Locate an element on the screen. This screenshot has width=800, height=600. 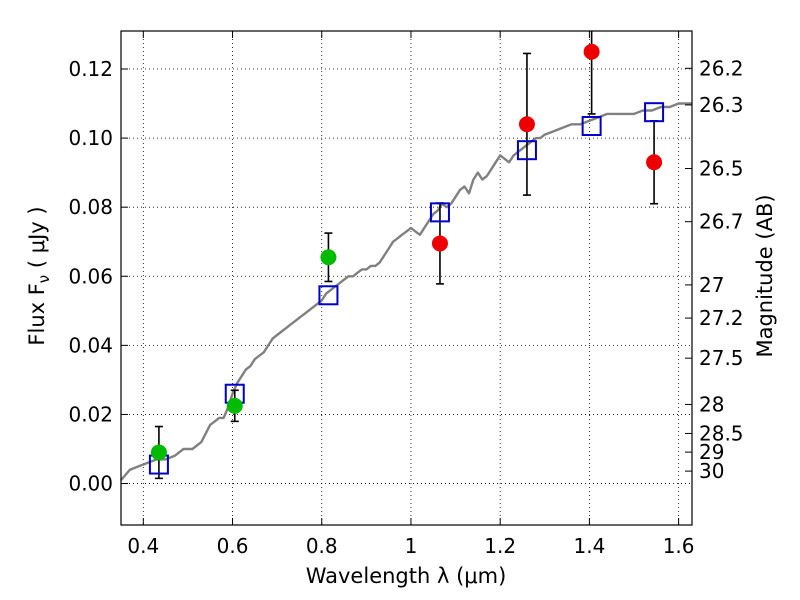
right-tick-label: 28.5 is located at coordinates (721, 433).